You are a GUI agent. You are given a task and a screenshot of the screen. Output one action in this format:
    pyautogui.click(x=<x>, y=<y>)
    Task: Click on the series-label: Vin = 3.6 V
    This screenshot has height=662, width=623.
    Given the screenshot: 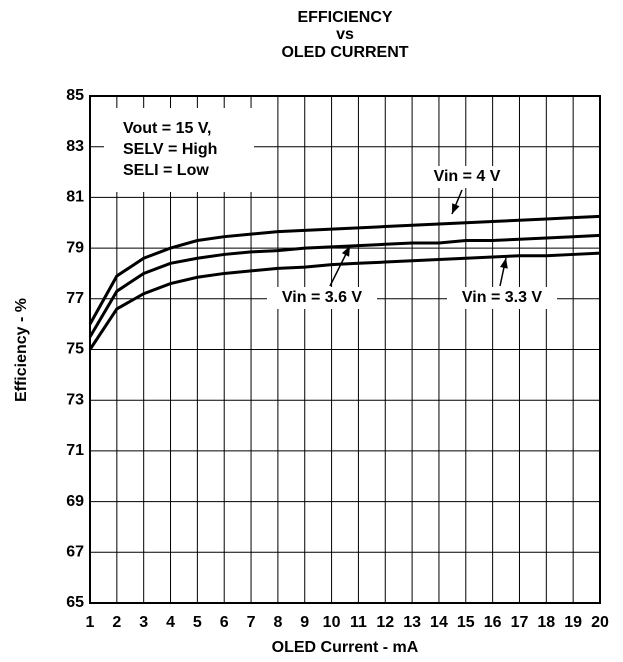 What is the action you would take?
    pyautogui.click(x=322, y=297)
    